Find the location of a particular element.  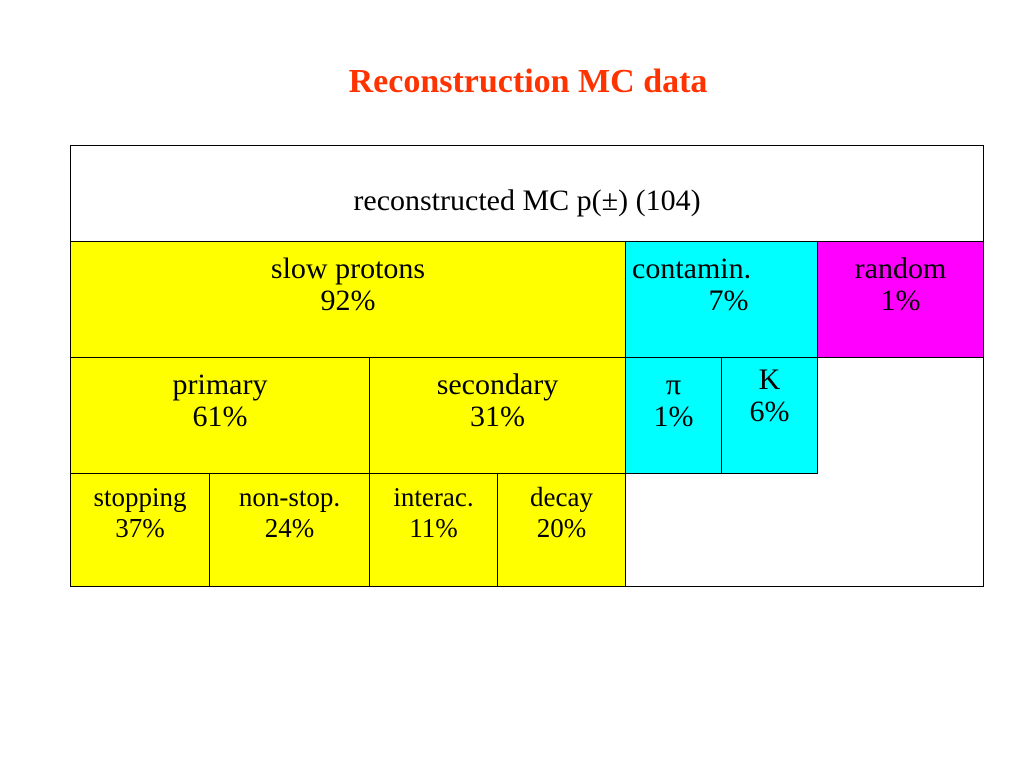

cell-random-value: 1% is located at coordinates (900, 300).